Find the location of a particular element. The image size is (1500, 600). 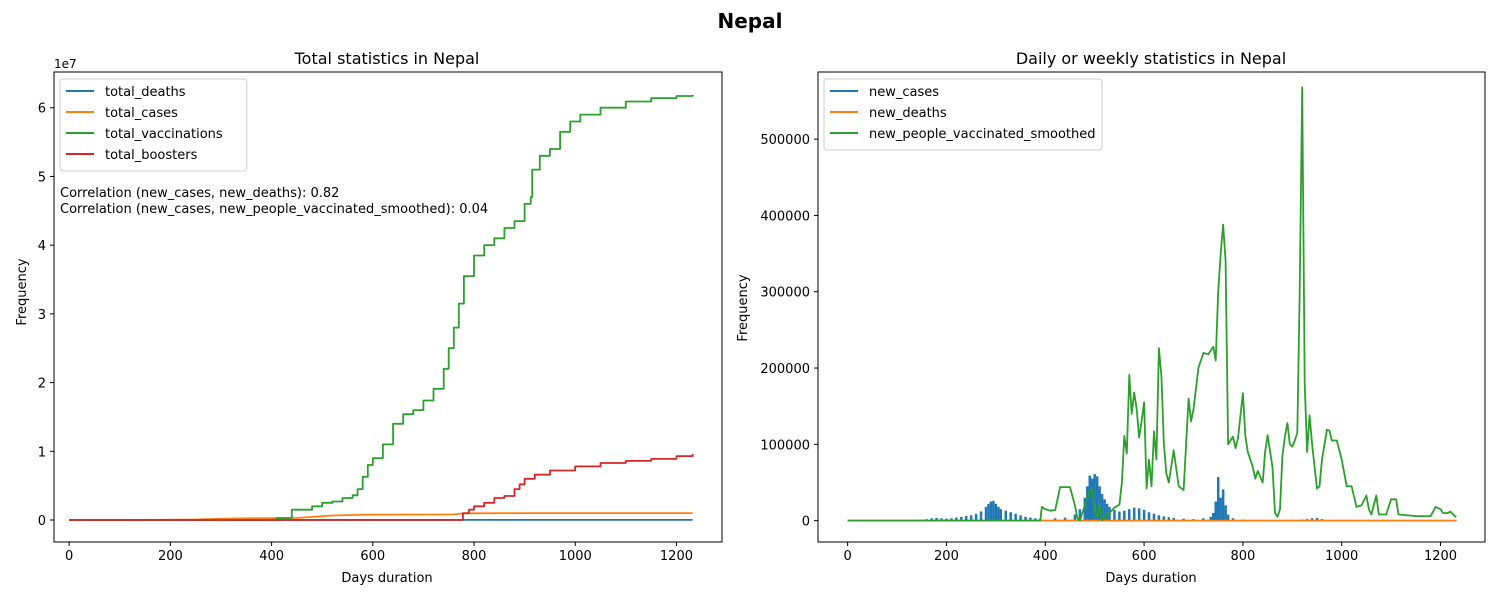

legend-item: total_vaccinations is located at coordinates (144, 134).